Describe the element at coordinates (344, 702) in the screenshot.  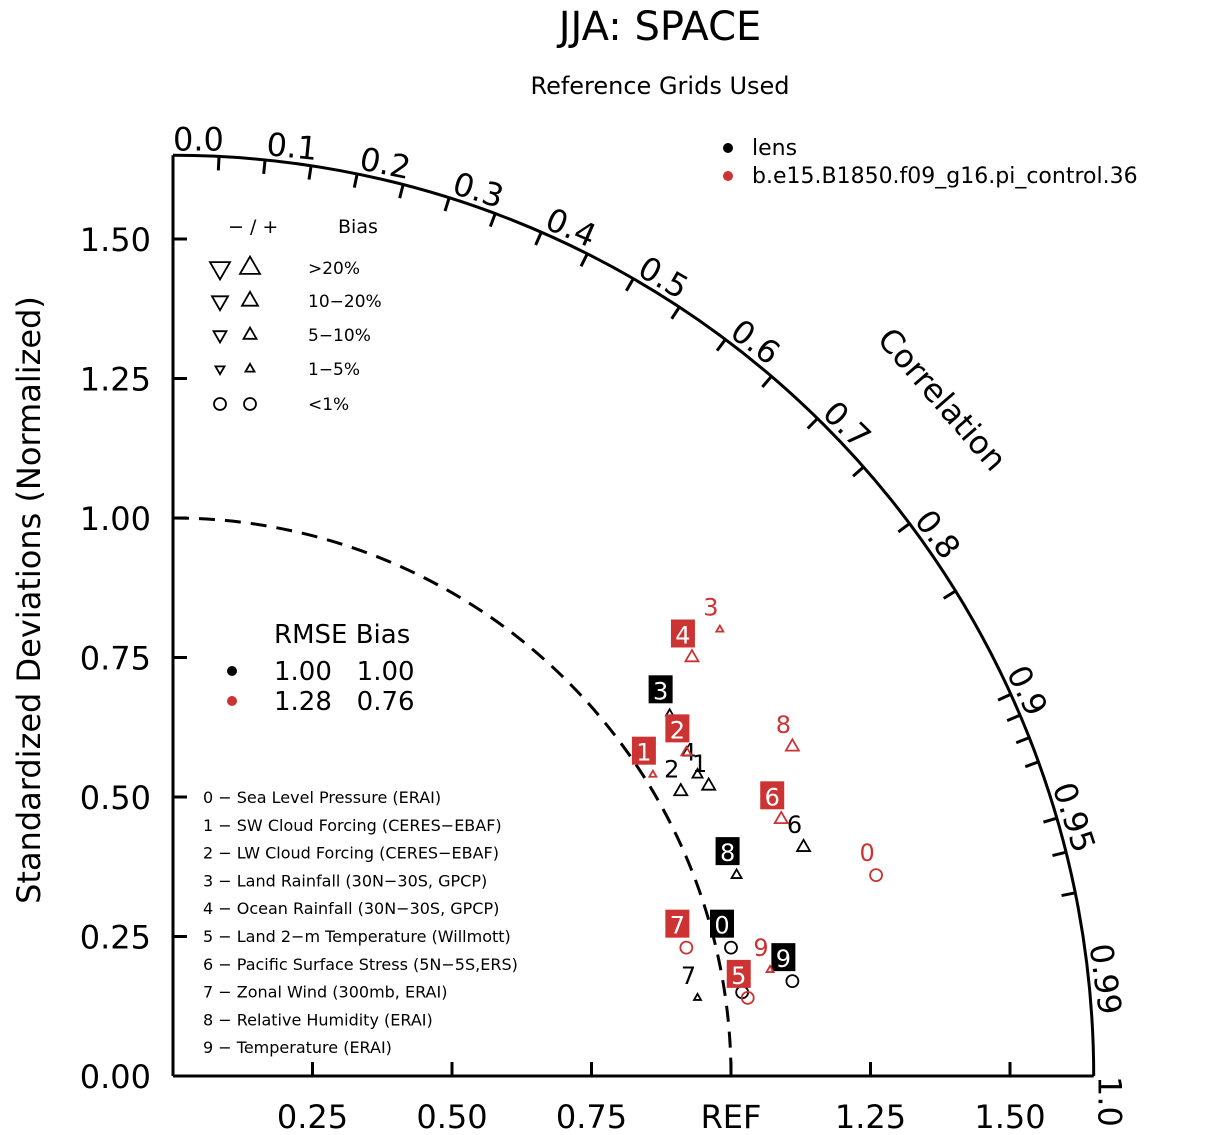
I see `rmse-values-control: 1.28 0.76` at that location.